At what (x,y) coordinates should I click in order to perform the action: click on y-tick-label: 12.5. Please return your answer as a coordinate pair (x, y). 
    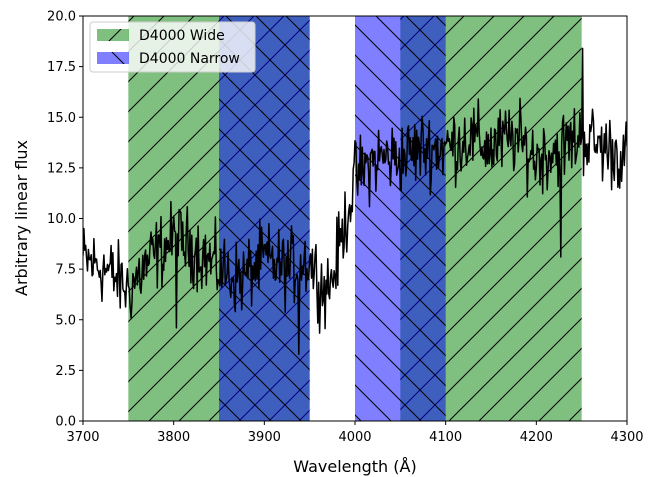
    Looking at the image, I should click on (61, 168).